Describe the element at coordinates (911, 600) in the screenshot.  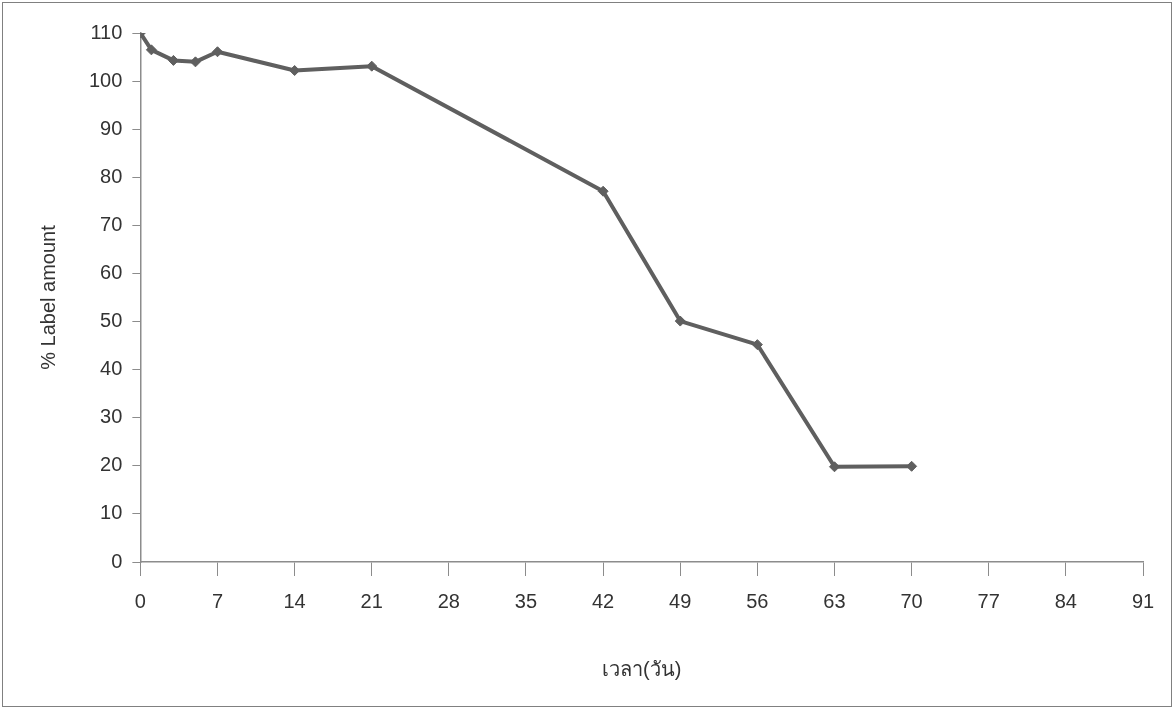
I see `x-tick-label: 70` at that location.